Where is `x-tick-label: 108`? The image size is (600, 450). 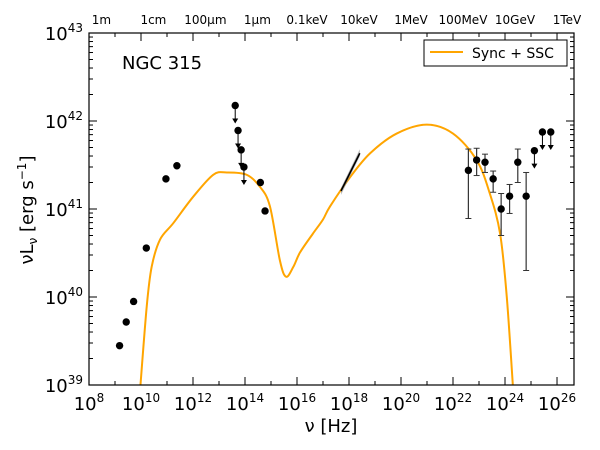
x-tick-label: 108 is located at coordinates (89, 403).